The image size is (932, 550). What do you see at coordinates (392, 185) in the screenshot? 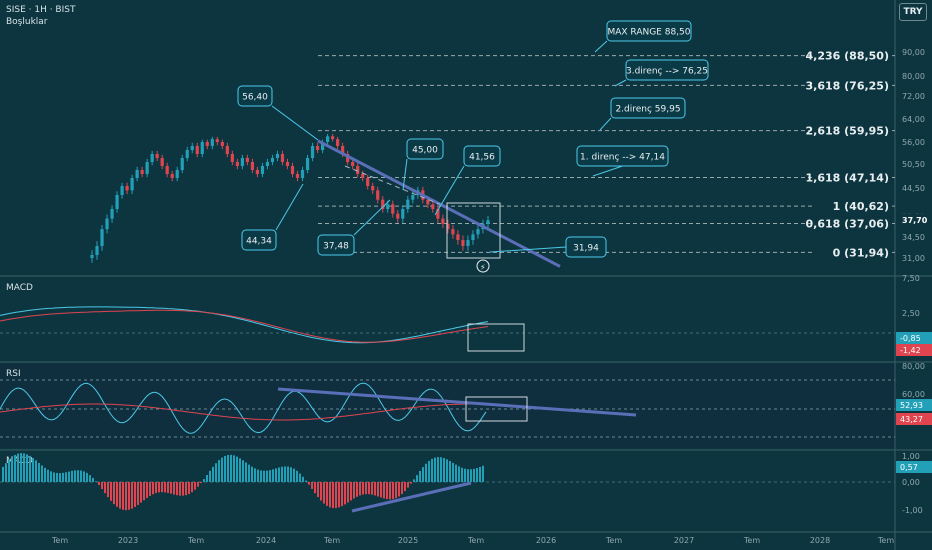
I see `dashed-trendline` at bounding box center [392, 185].